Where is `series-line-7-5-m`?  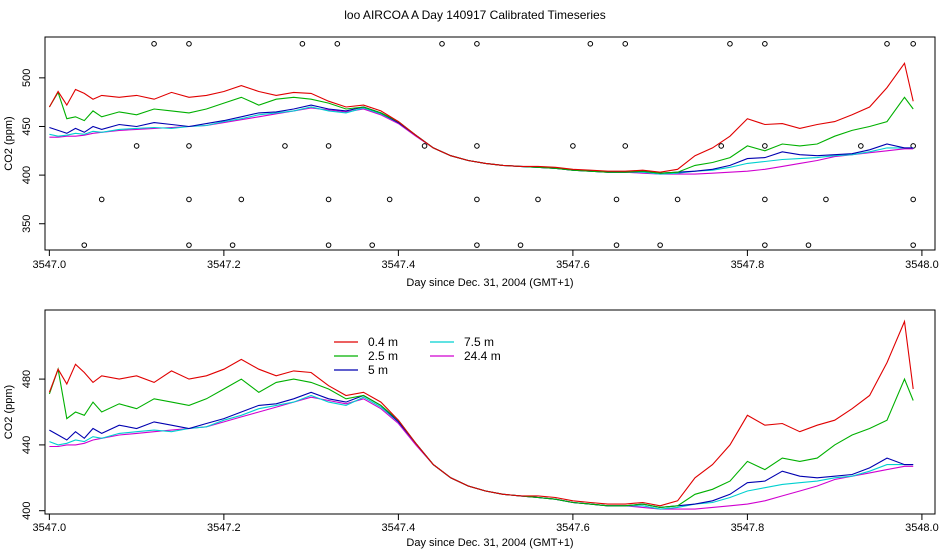
series-line-7-5-m is located at coordinates (481, 140).